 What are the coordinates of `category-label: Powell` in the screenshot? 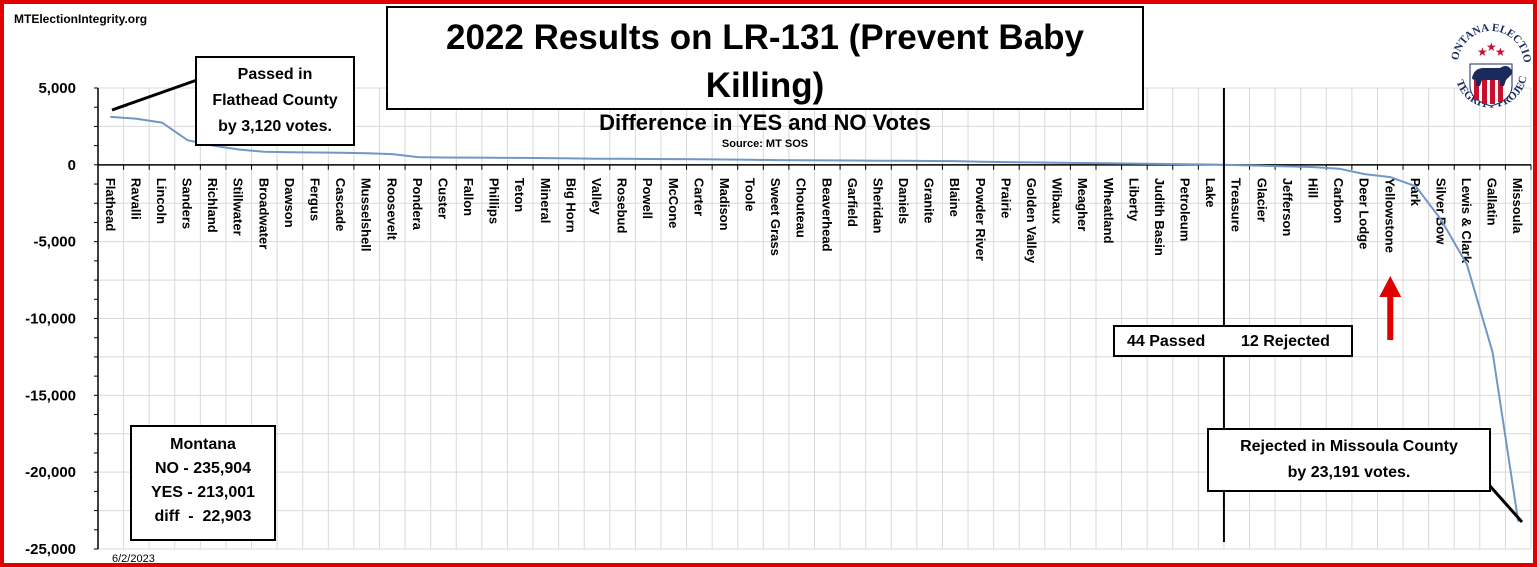 It's located at (647, 198).